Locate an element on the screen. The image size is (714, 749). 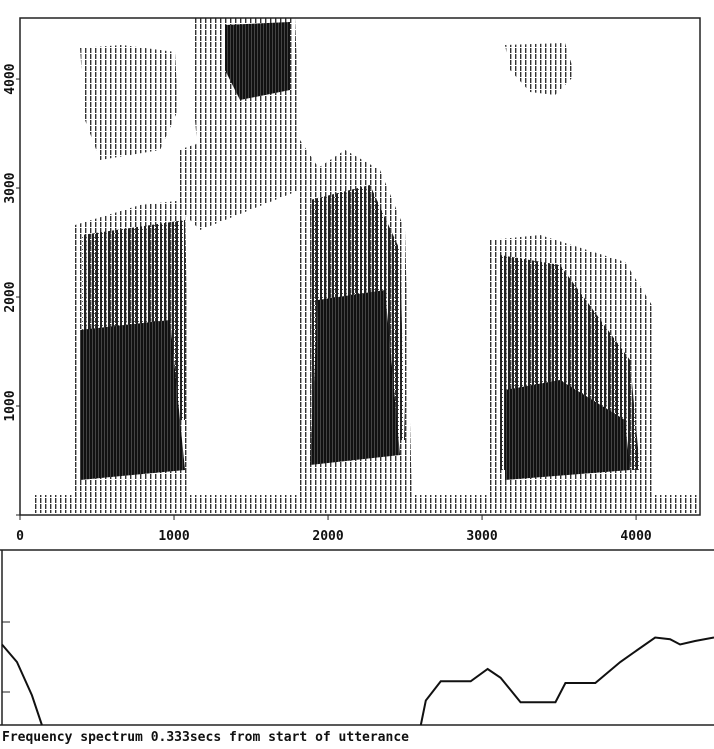
spectrum-line is located at coordinates (357, 681).